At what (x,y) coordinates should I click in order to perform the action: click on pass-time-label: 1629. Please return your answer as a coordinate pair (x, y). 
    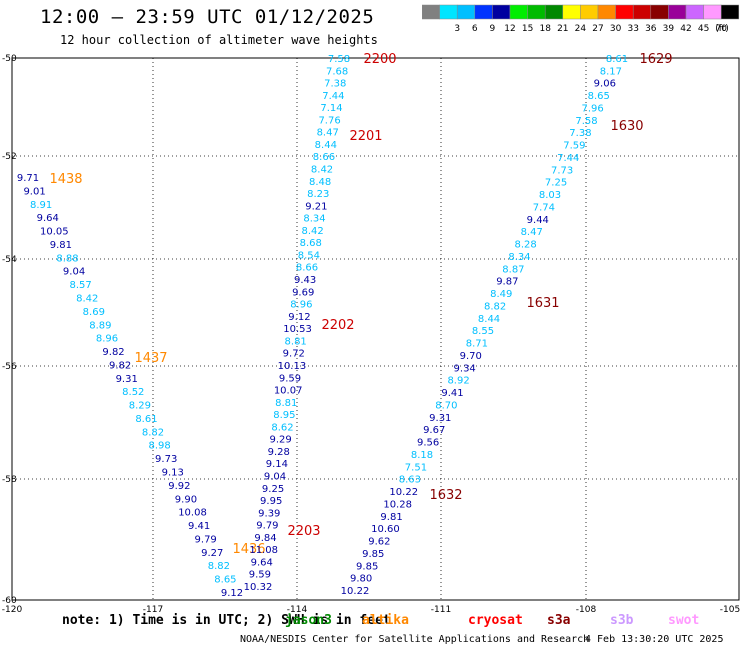
    Looking at the image, I should click on (655, 59).